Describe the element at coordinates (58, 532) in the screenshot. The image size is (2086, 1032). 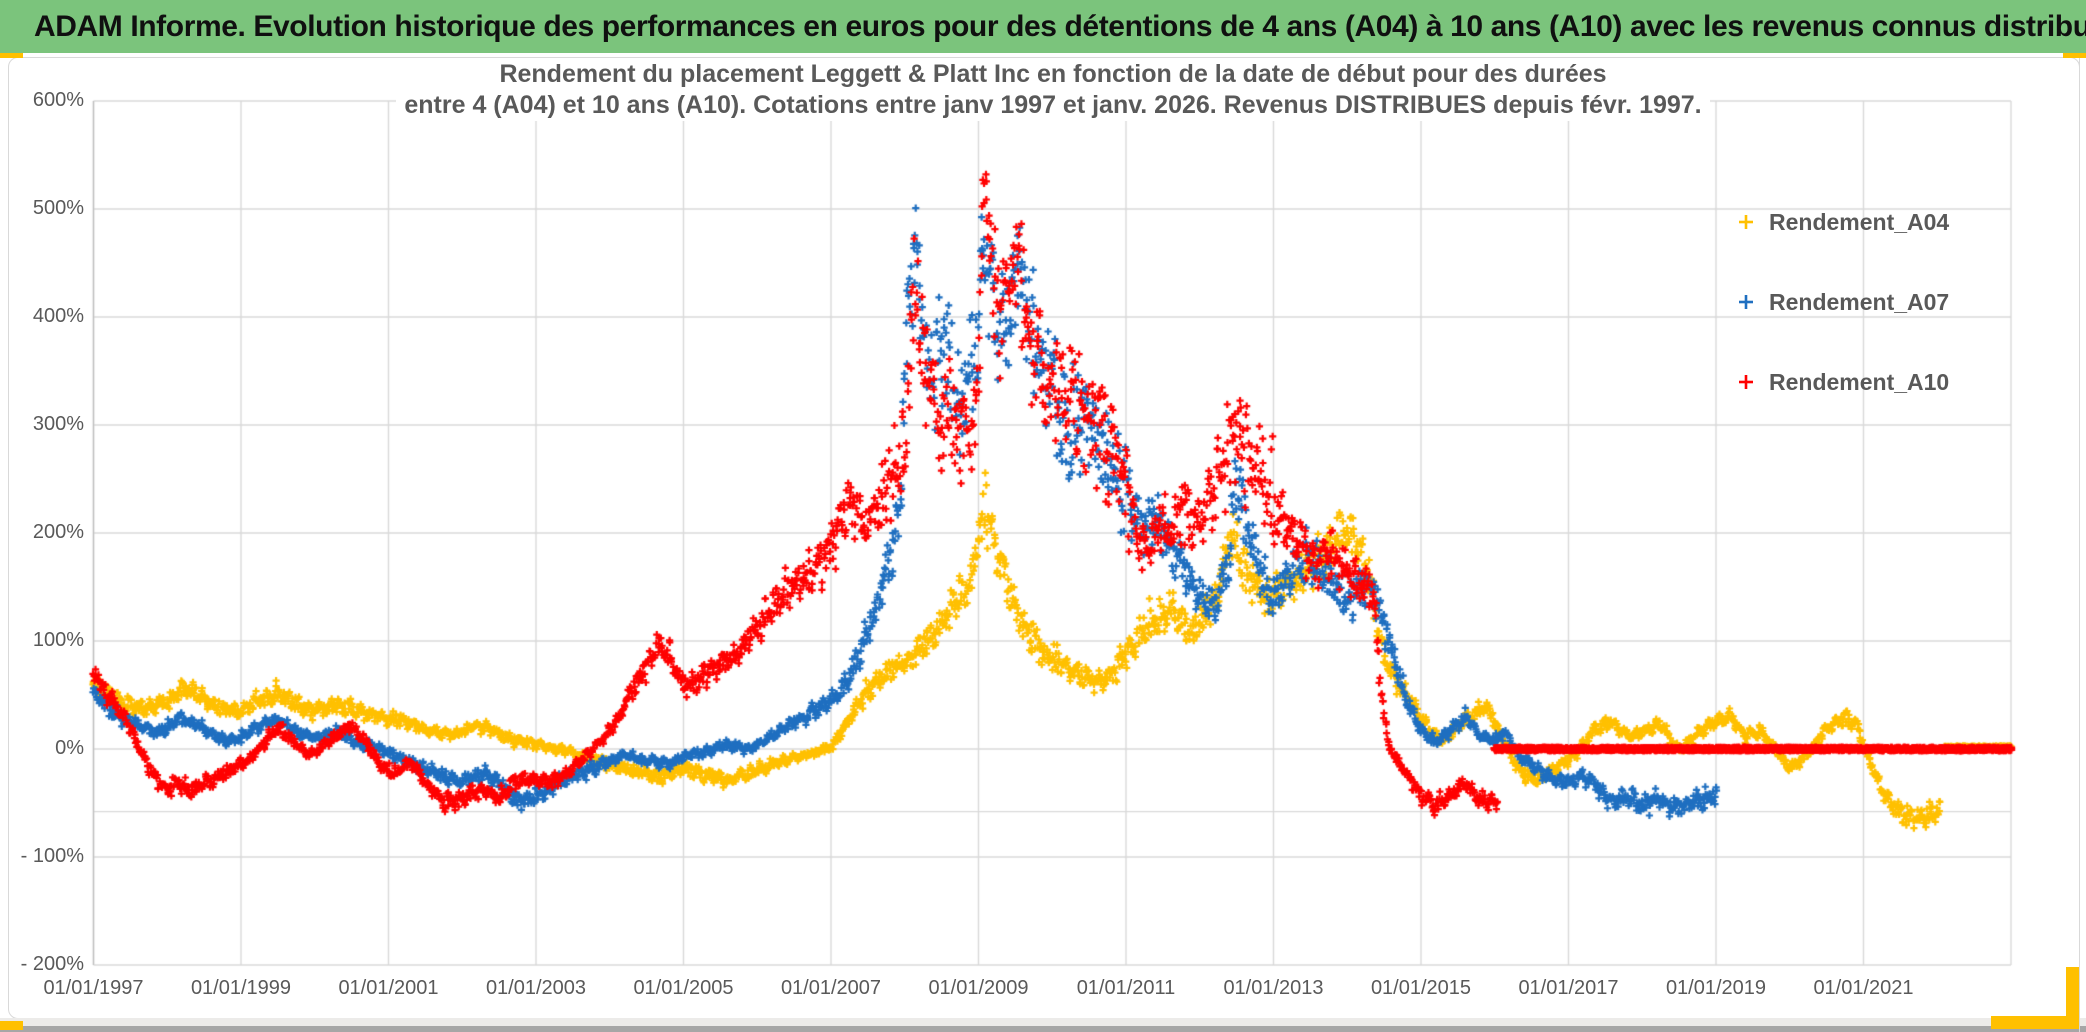
I see `y-tick-label: 200%` at that location.